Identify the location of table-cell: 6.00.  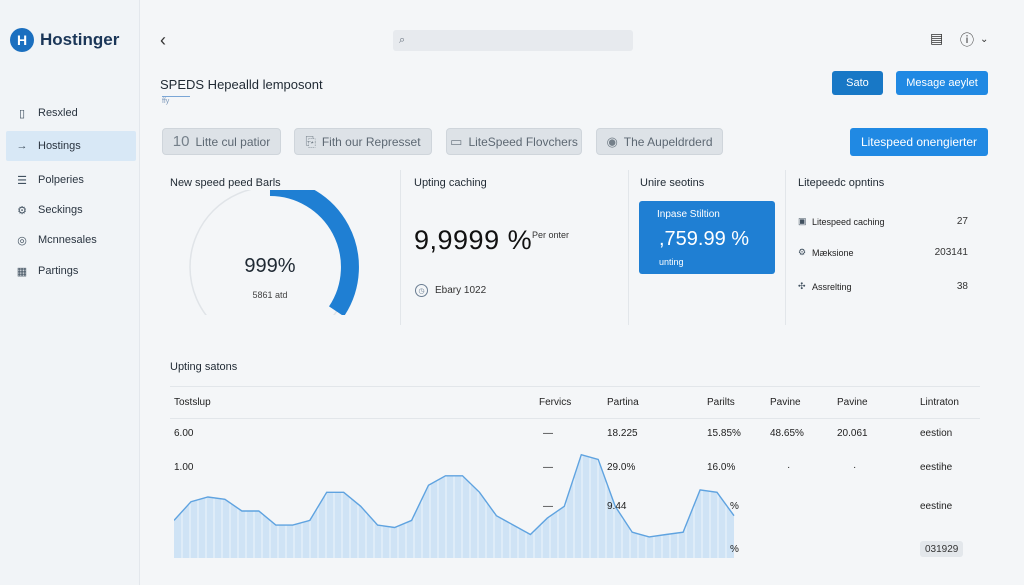
(184, 433).